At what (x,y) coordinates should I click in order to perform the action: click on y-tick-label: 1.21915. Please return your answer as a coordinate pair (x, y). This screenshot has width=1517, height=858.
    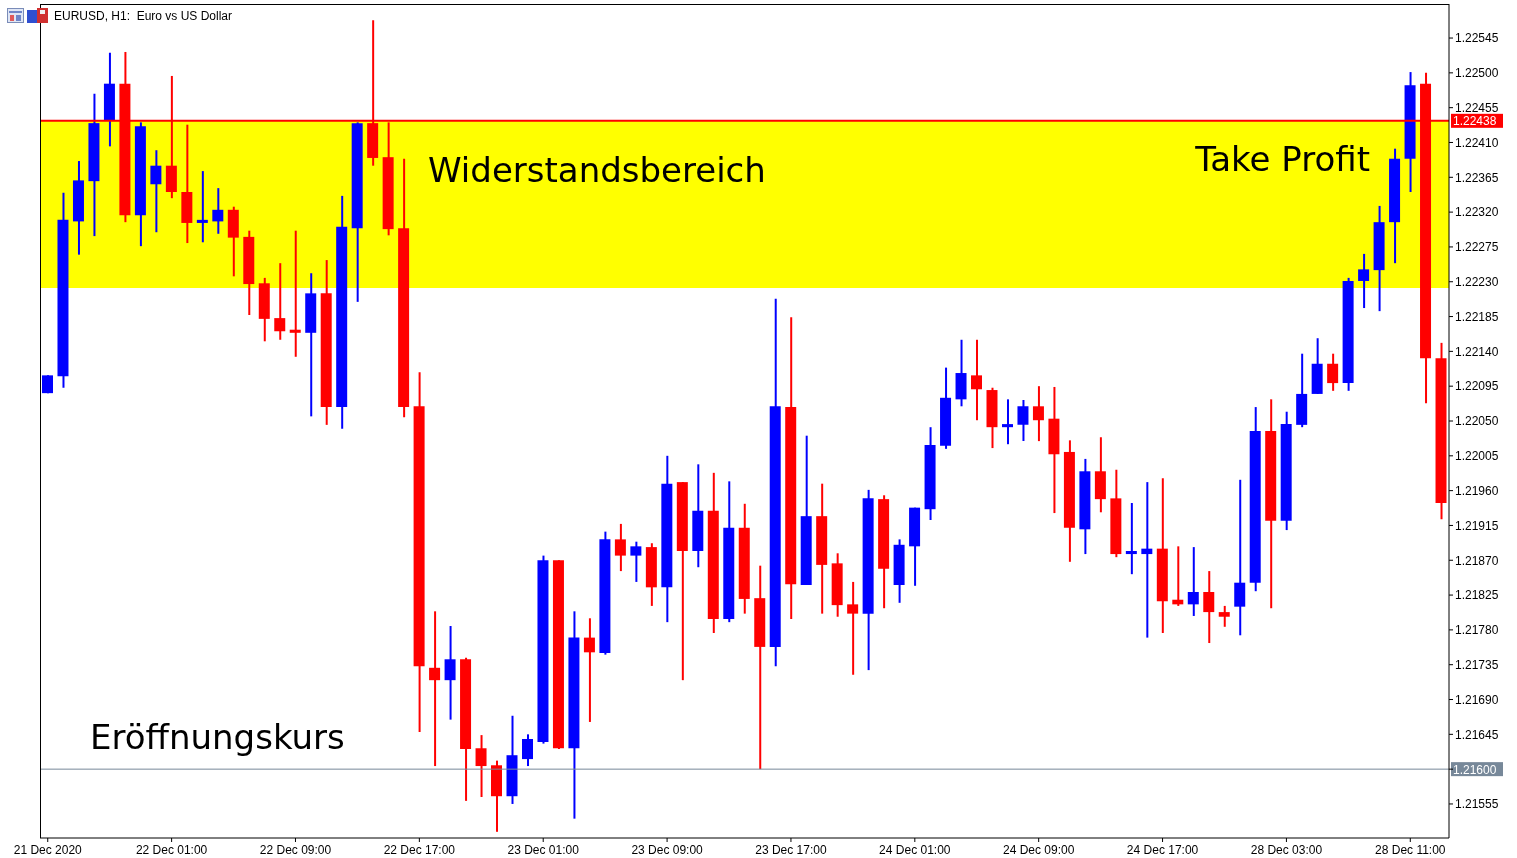
    Looking at the image, I should click on (1477, 525).